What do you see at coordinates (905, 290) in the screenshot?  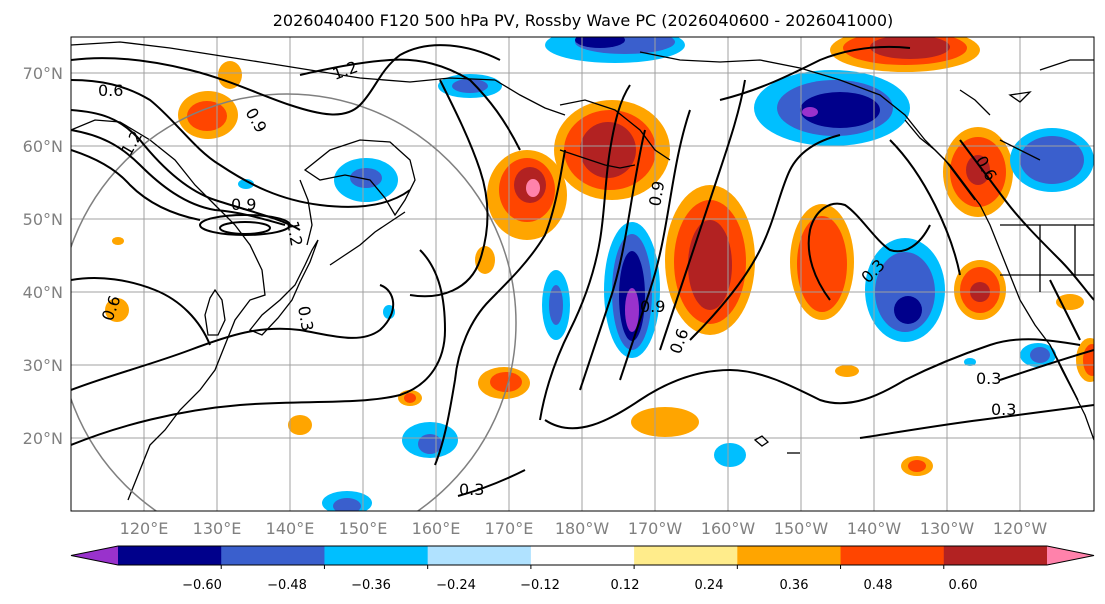 I see `negative-anomaly-ne-pacific` at bounding box center [905, 290].